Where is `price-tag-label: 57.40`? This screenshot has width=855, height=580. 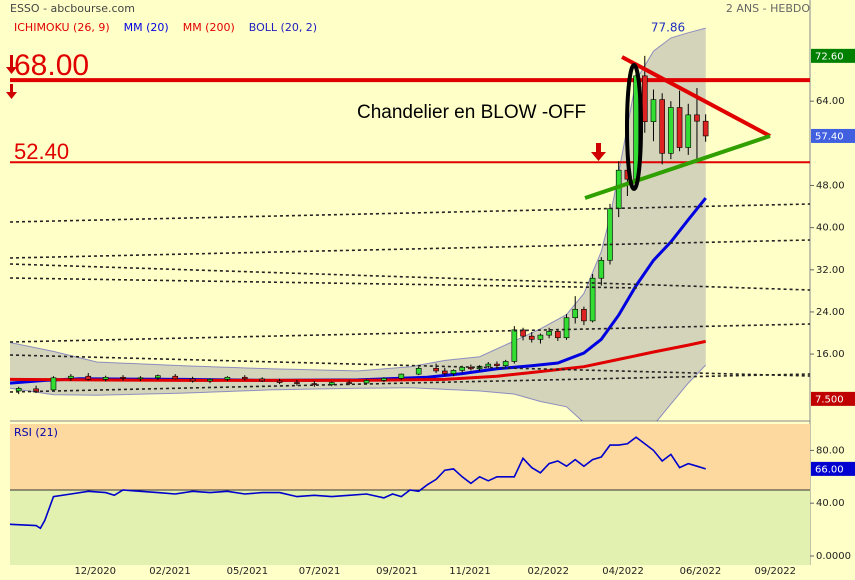
price-tag-label: 57.40 is located at coordinates (829, 136).